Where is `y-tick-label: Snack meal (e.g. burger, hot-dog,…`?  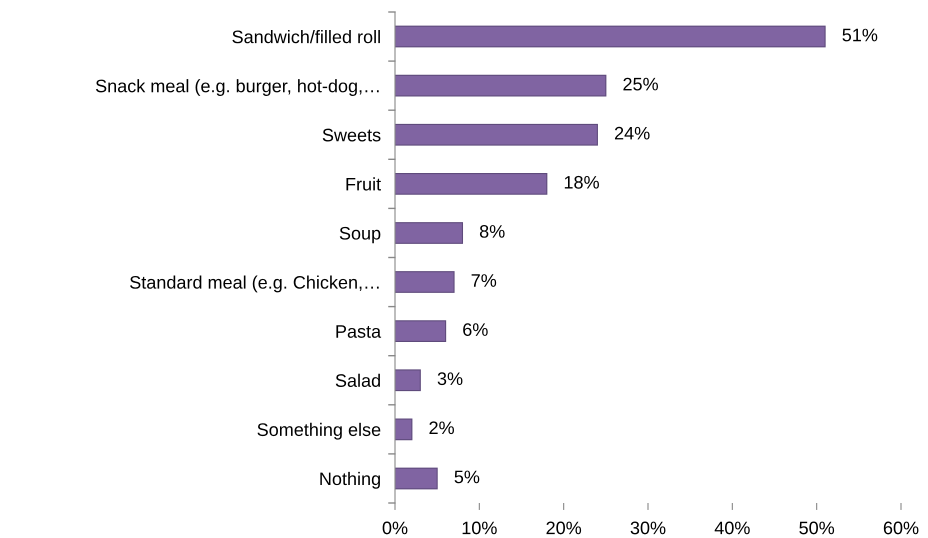
y-tick-label: Snack meal (e.g. burger, hot-dog,… is located at coordinates (237, 87).